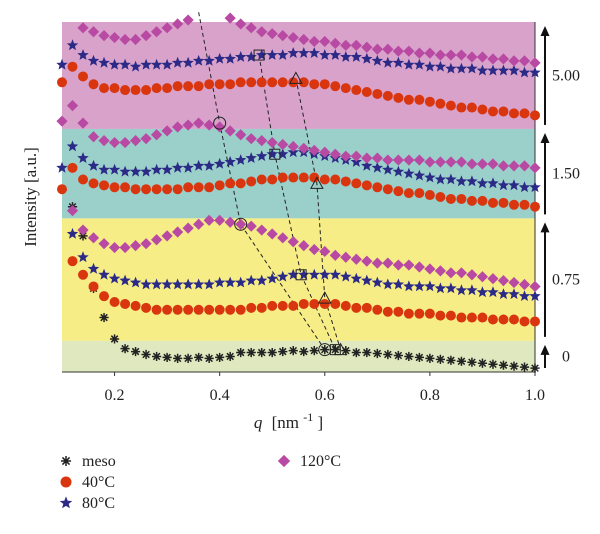 This screenshot has width=600, height=534. I want to click on scale-label: 0.75, so click(566, 280).